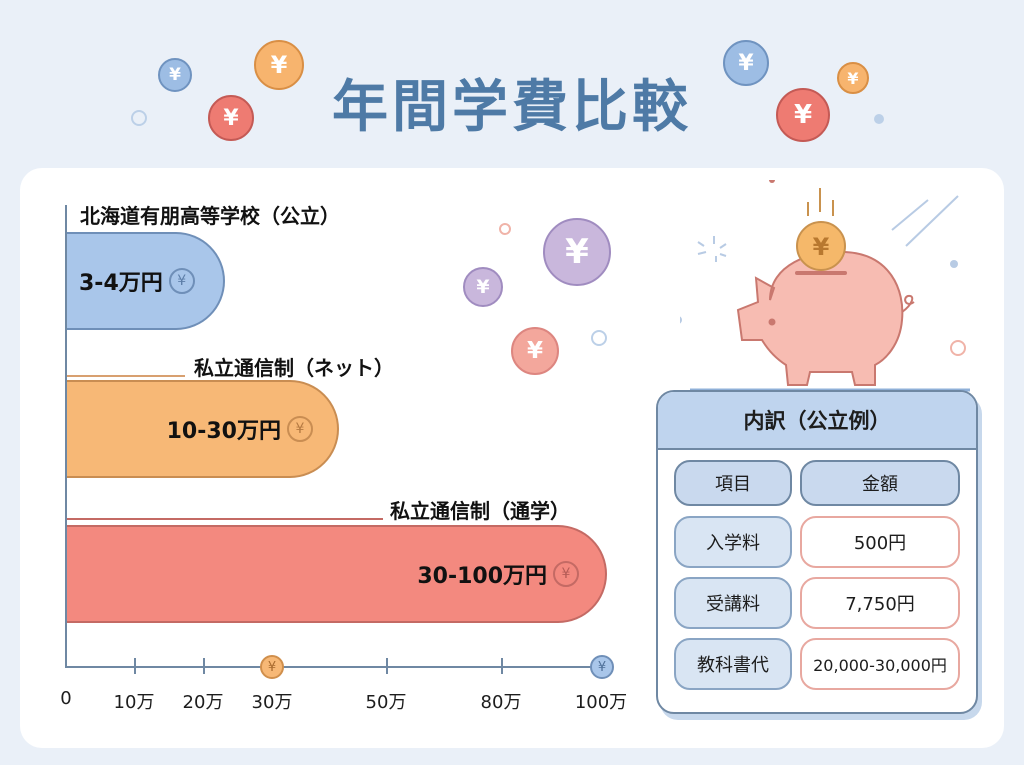  What do you see at coordinates (134, 702) in the screenshot?
I see `x-tick-label: 10万` at bounding box center [134, 702].